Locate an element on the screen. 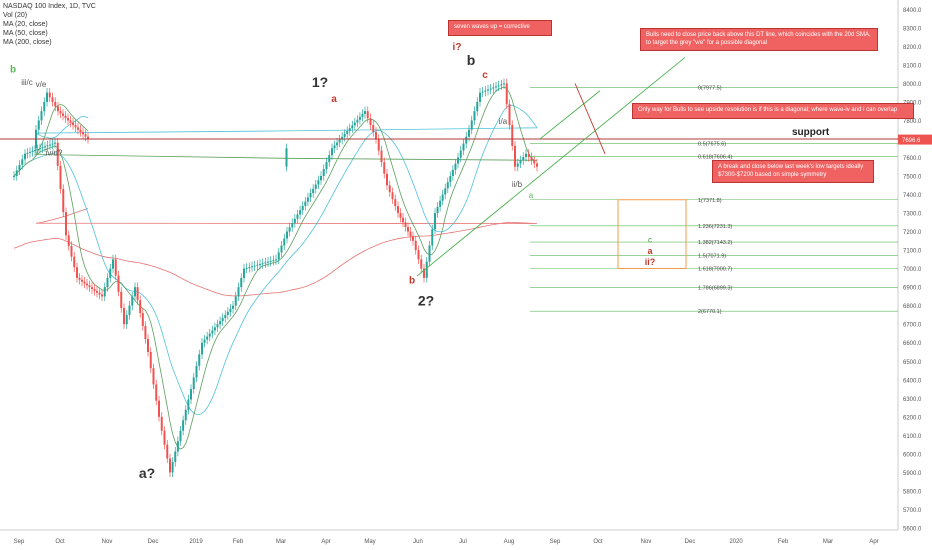 Image resolution: width=932 pixels, height=550 pixels. current-price-tag is located at coordinates (915, 139).